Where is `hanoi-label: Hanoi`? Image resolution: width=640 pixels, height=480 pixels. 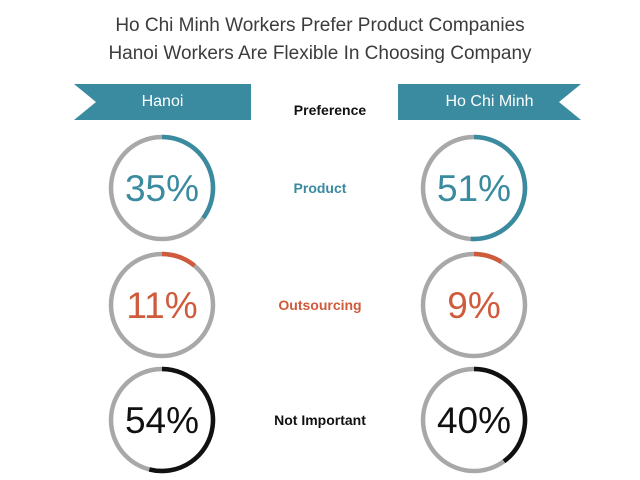
hanoi-label: Hanoi is located at coordinates (162, 101).